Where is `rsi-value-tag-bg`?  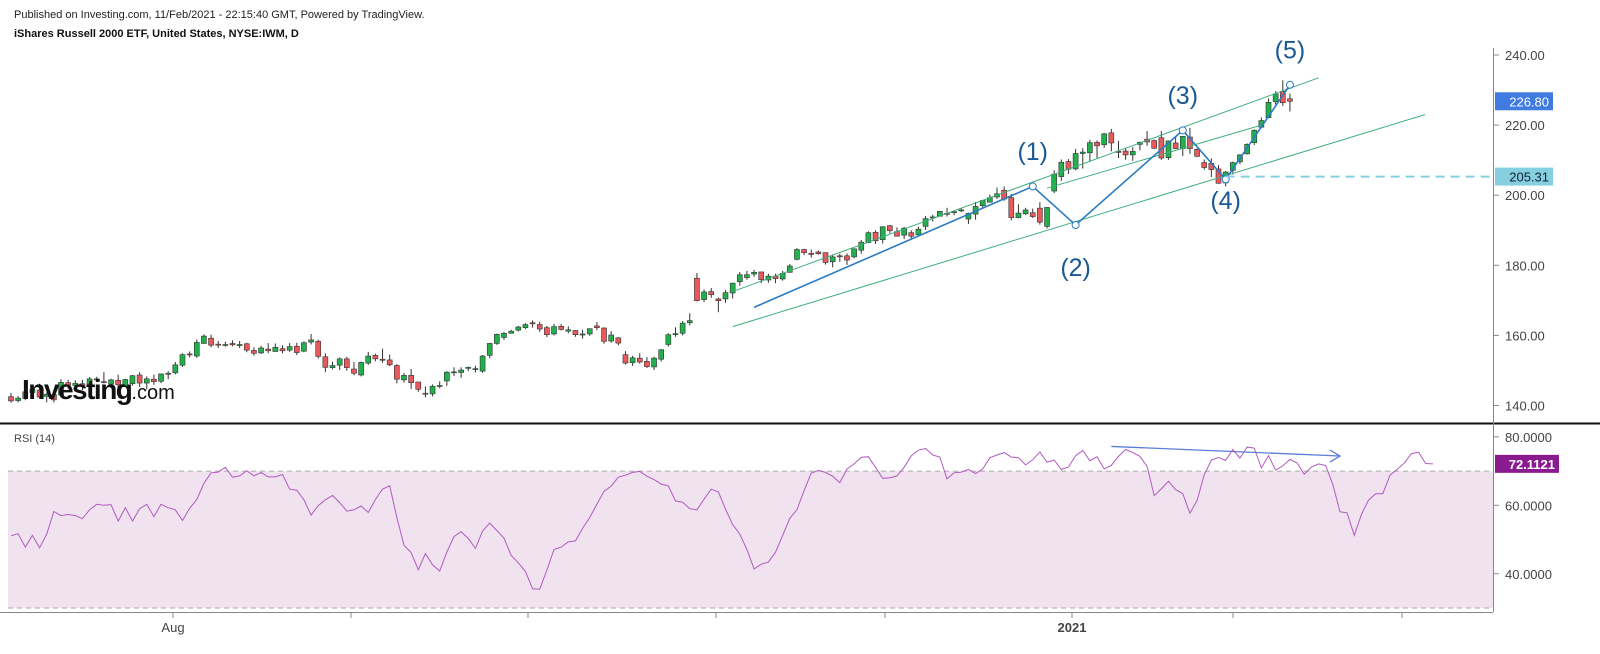
rsi-value-tag-bg is located at coordinates (1527, 463).